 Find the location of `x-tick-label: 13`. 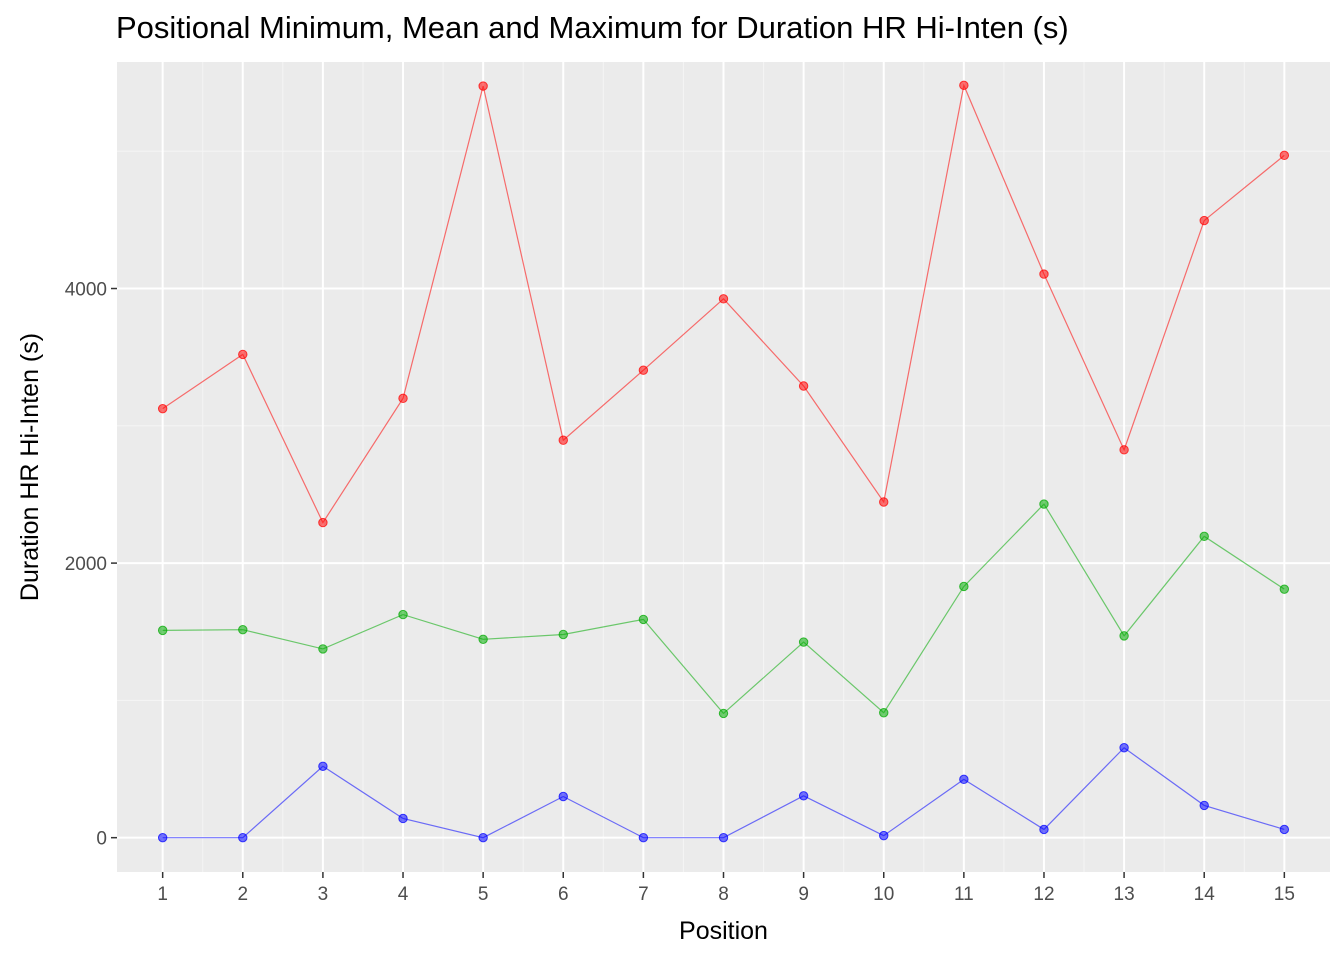

x-tick-label: 13 is located at coordinates (1124, 894).